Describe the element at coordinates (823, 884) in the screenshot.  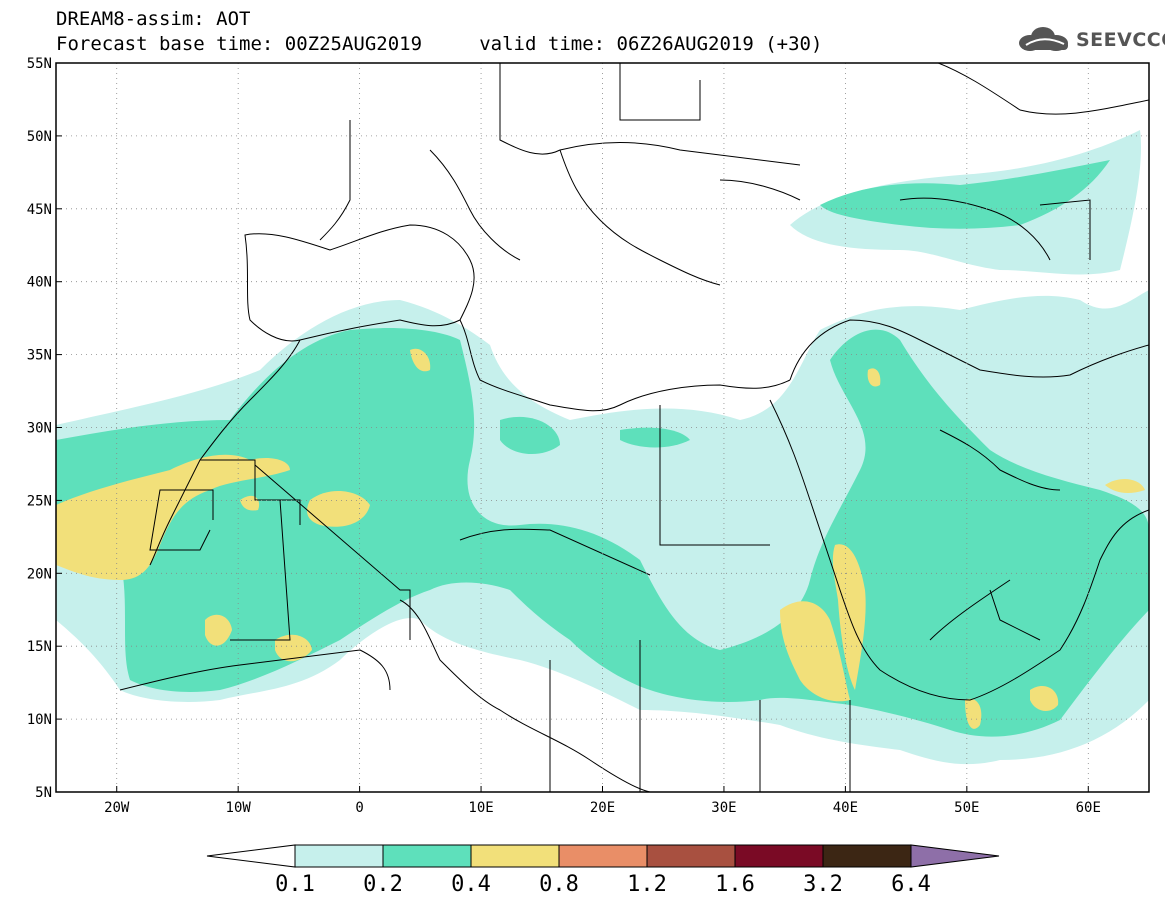
I see `colorbar-label: 3.2` at that location.